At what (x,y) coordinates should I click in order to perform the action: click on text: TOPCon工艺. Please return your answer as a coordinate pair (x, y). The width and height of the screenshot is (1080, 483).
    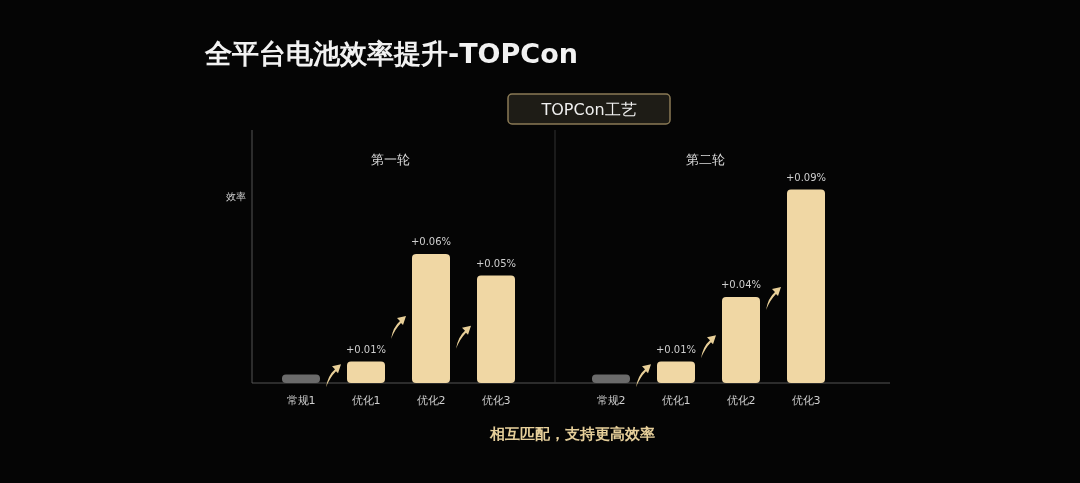
    Looking at the image, I should click on (588, 109).